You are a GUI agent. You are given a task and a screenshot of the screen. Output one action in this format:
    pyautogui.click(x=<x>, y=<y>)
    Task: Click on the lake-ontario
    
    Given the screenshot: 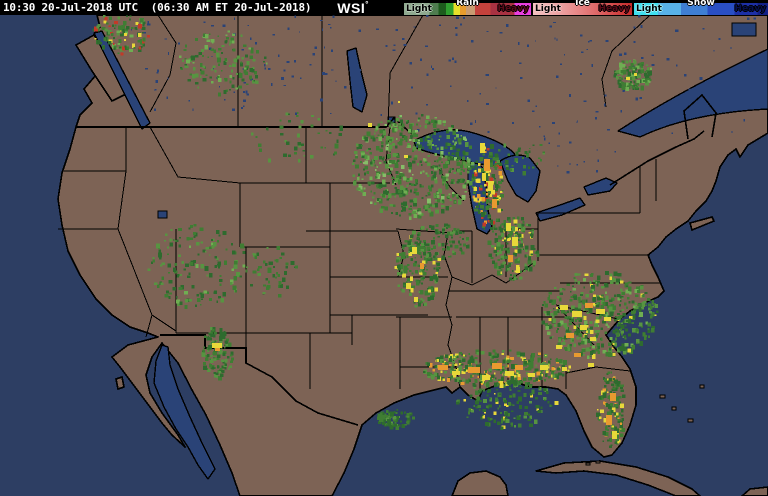 What is the action you would take?
    pyautogui.click(x=600, y=186)
    